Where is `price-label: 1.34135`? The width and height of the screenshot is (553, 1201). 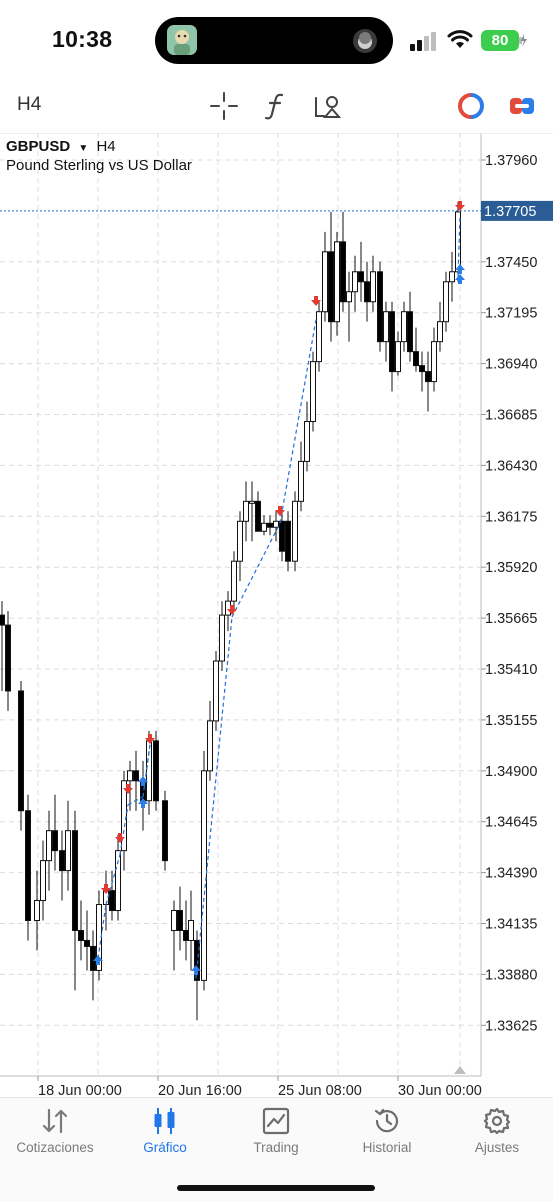 price-label: 1.34135 is located at coordinates (511, 925).